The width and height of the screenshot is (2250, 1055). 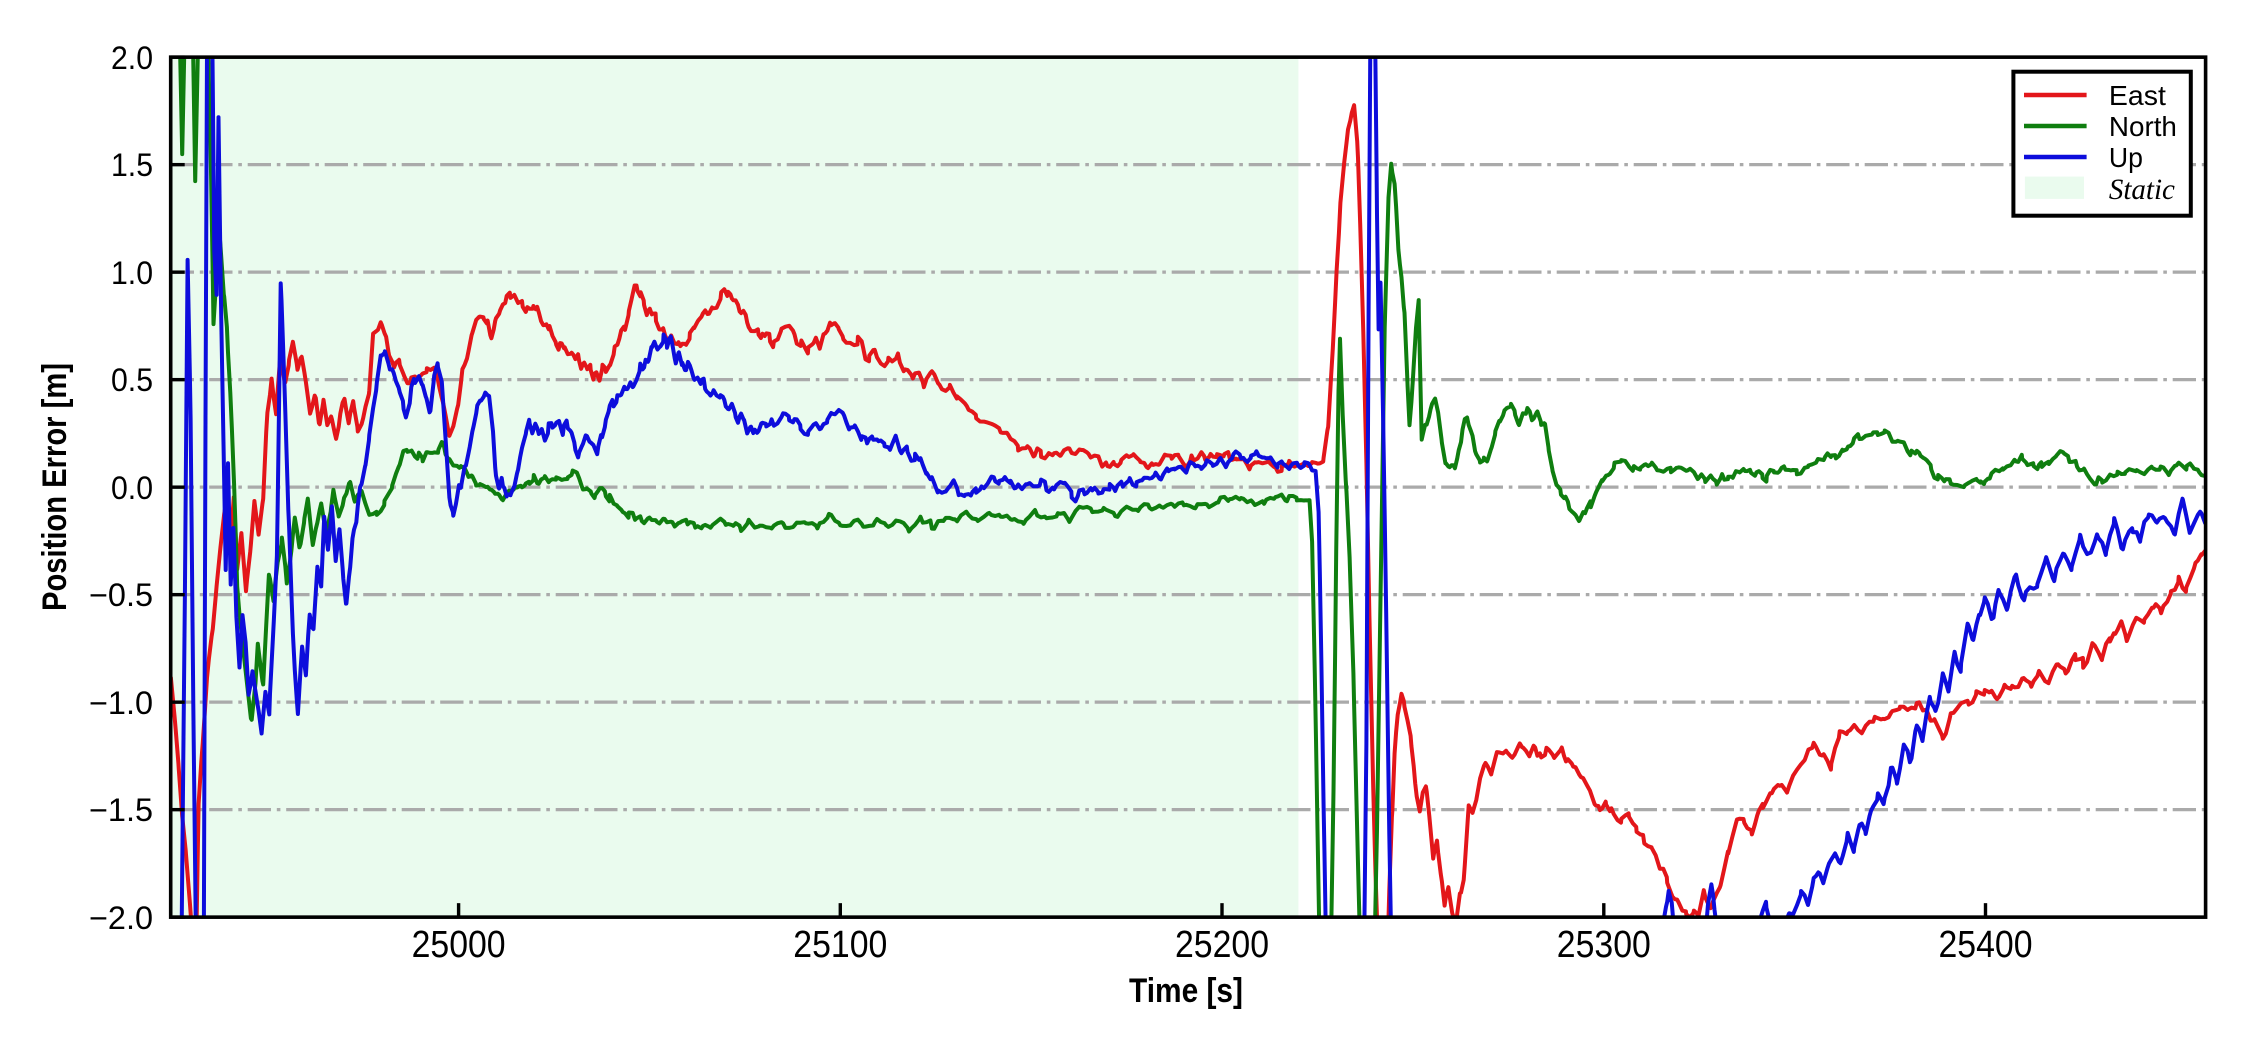 What do you see at coordinates (1186, 991) in the screenshot?
I see `svg-text: Time [s]` at bounding box center [1186, 991].